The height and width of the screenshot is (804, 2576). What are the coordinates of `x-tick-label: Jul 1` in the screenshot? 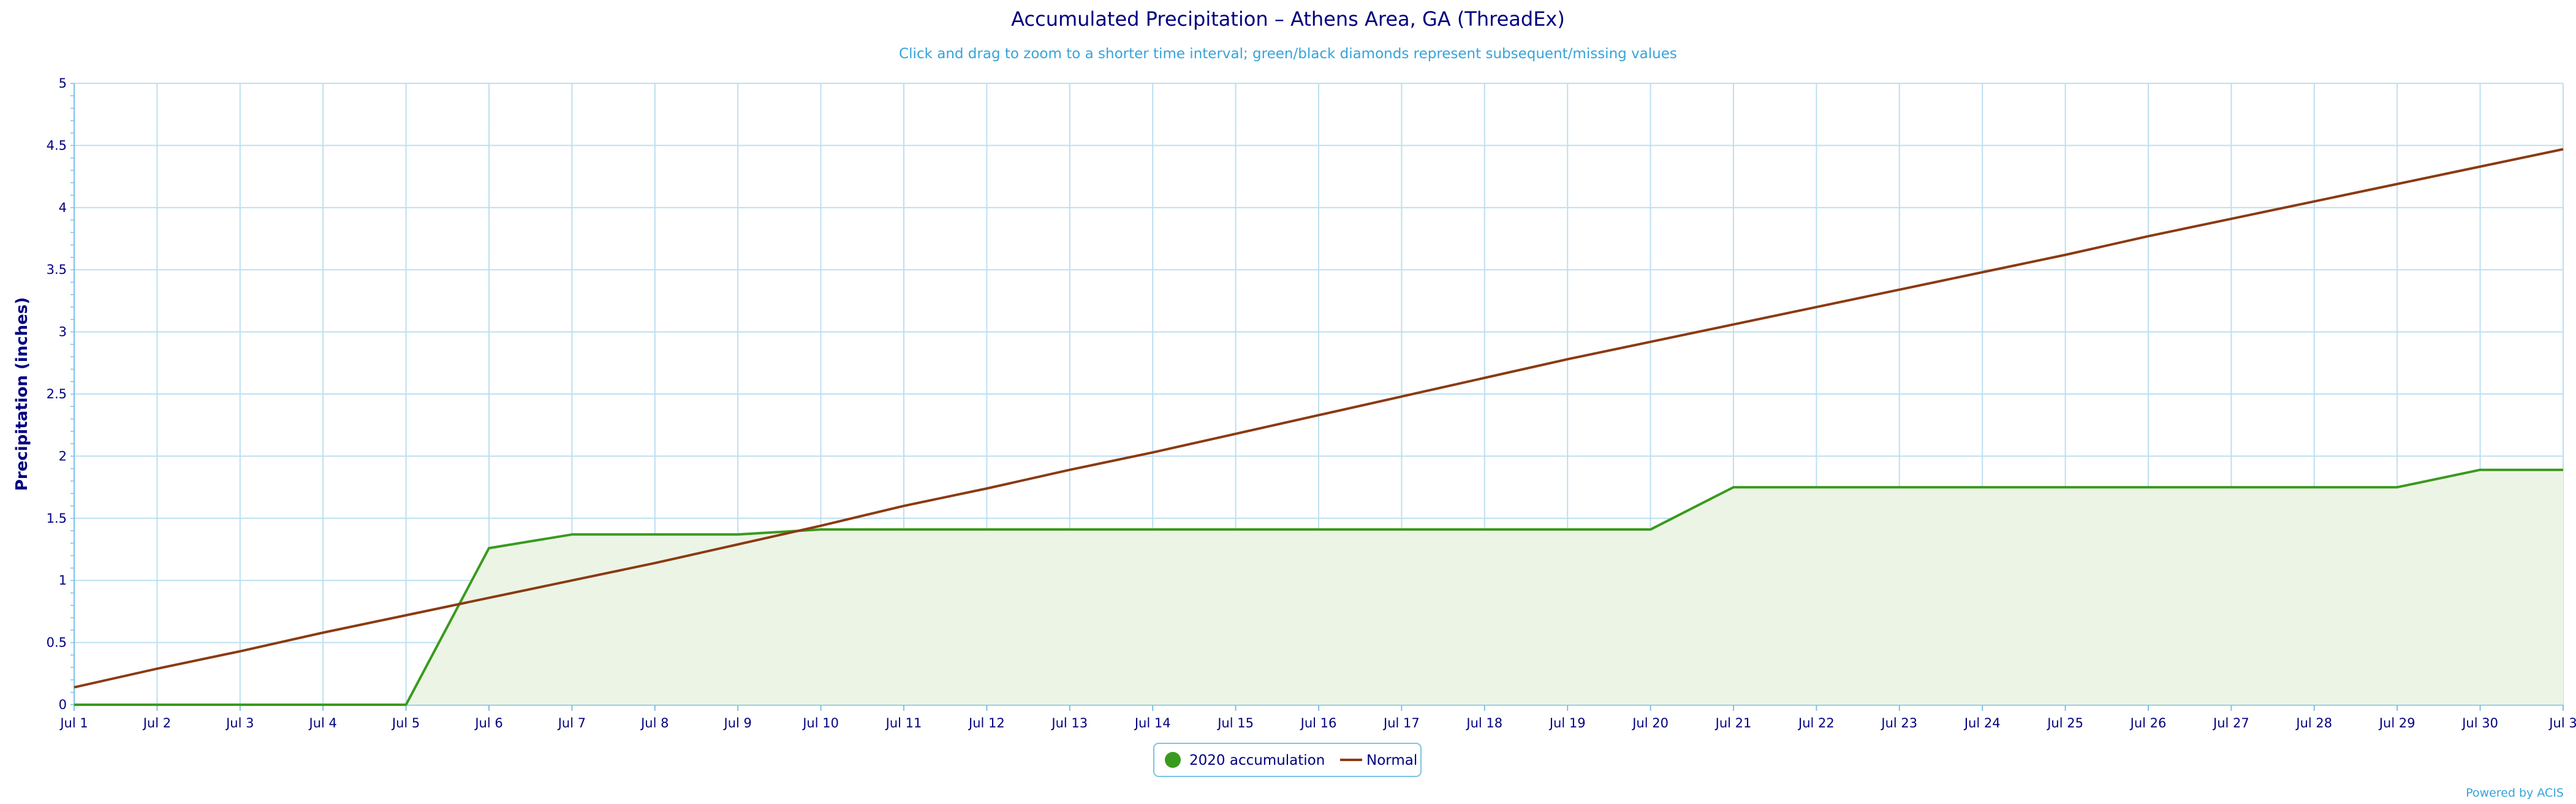 It's located at (73, 723).